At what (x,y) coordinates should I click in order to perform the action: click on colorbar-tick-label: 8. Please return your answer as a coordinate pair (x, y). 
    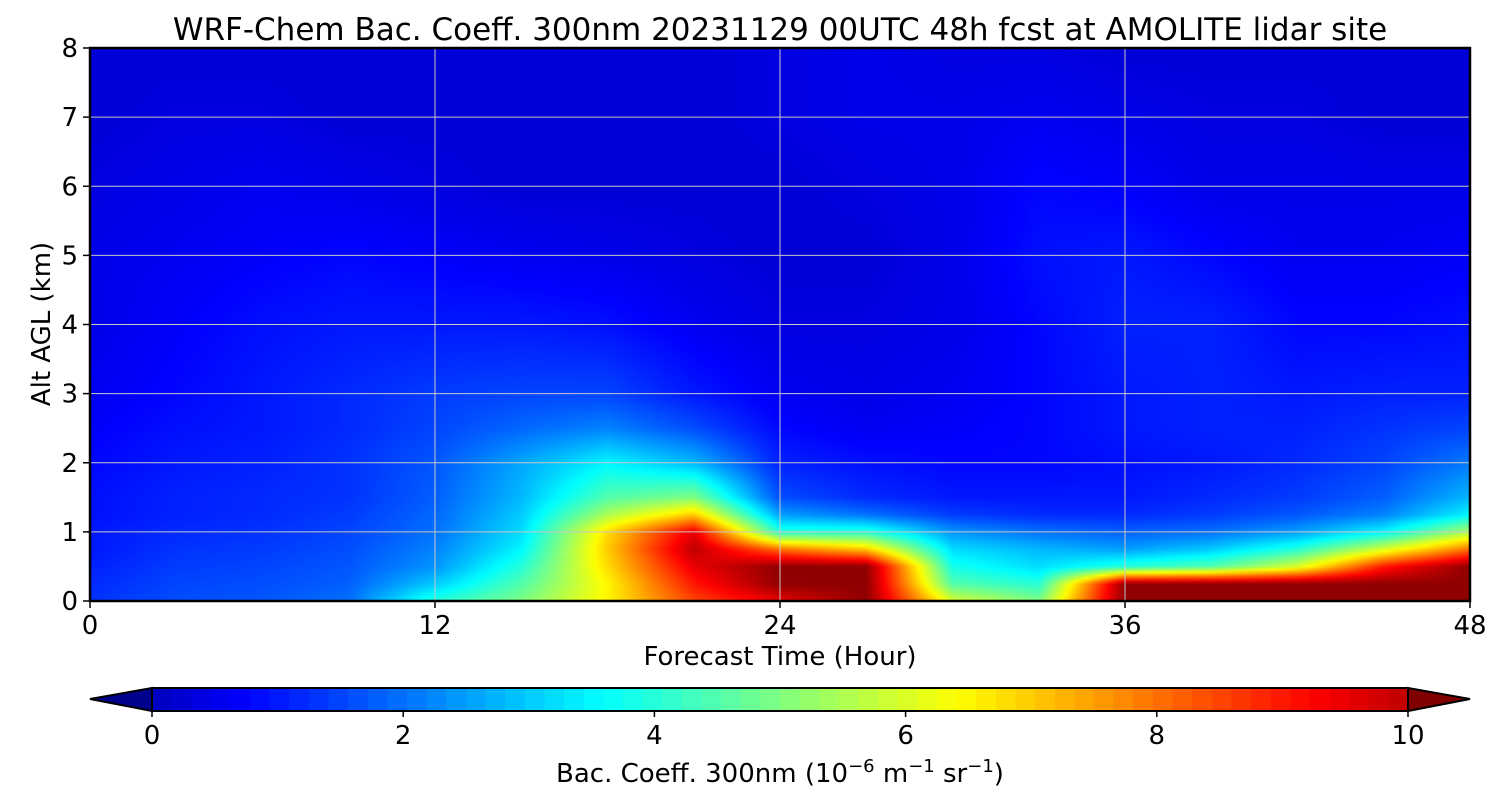
    Looking at the image, I should click on (1157, 736).